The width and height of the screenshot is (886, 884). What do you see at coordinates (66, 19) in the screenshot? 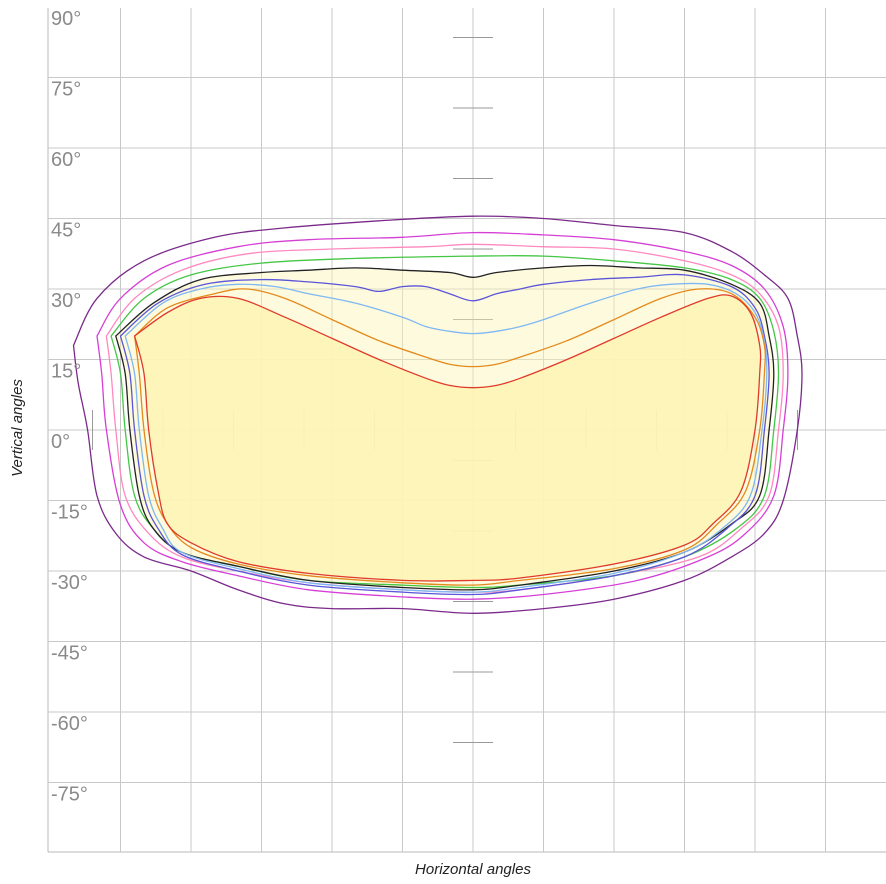
I see `y-tick-label: 90°` at bounding box center [66, 19].